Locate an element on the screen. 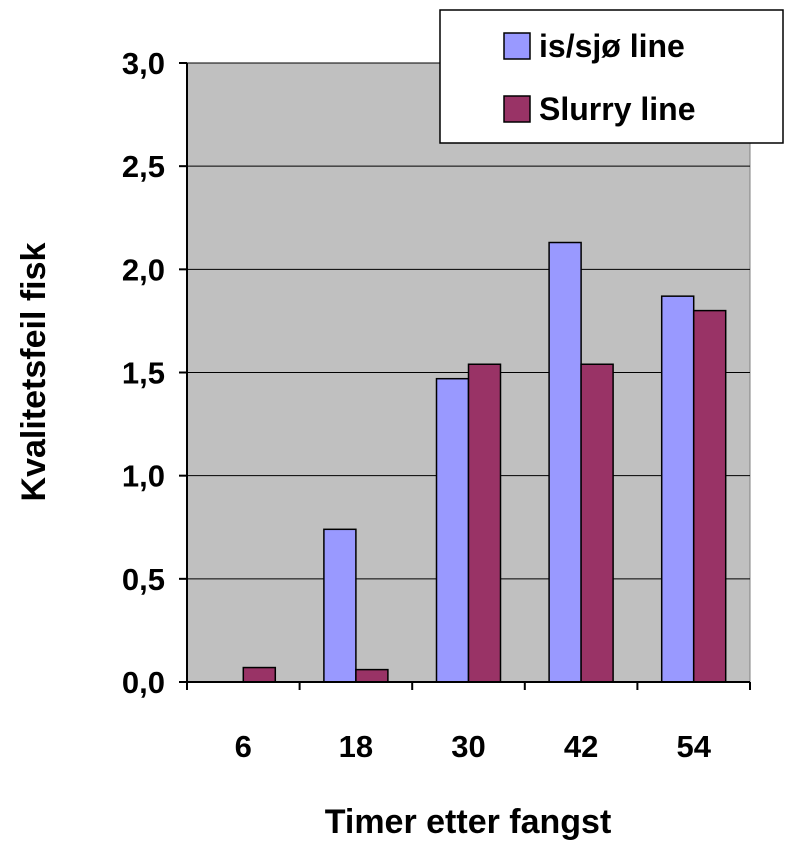 This screenshot has width=785, height=846. x-tick-label: 54 is located at coordinates (693, 746).